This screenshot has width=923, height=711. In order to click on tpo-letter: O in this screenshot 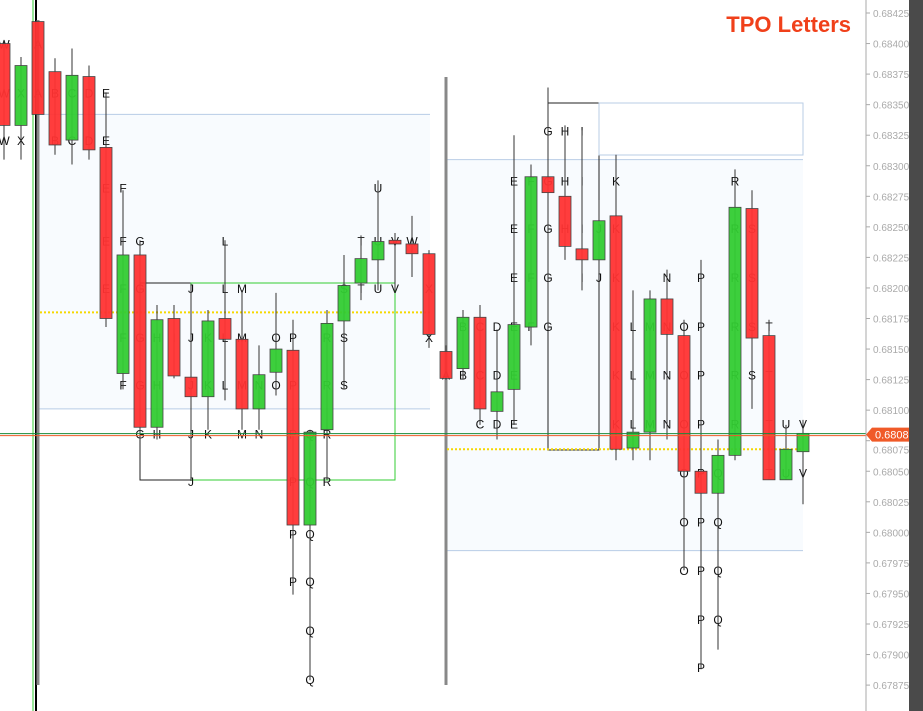, I will do `click(683, 571)`.